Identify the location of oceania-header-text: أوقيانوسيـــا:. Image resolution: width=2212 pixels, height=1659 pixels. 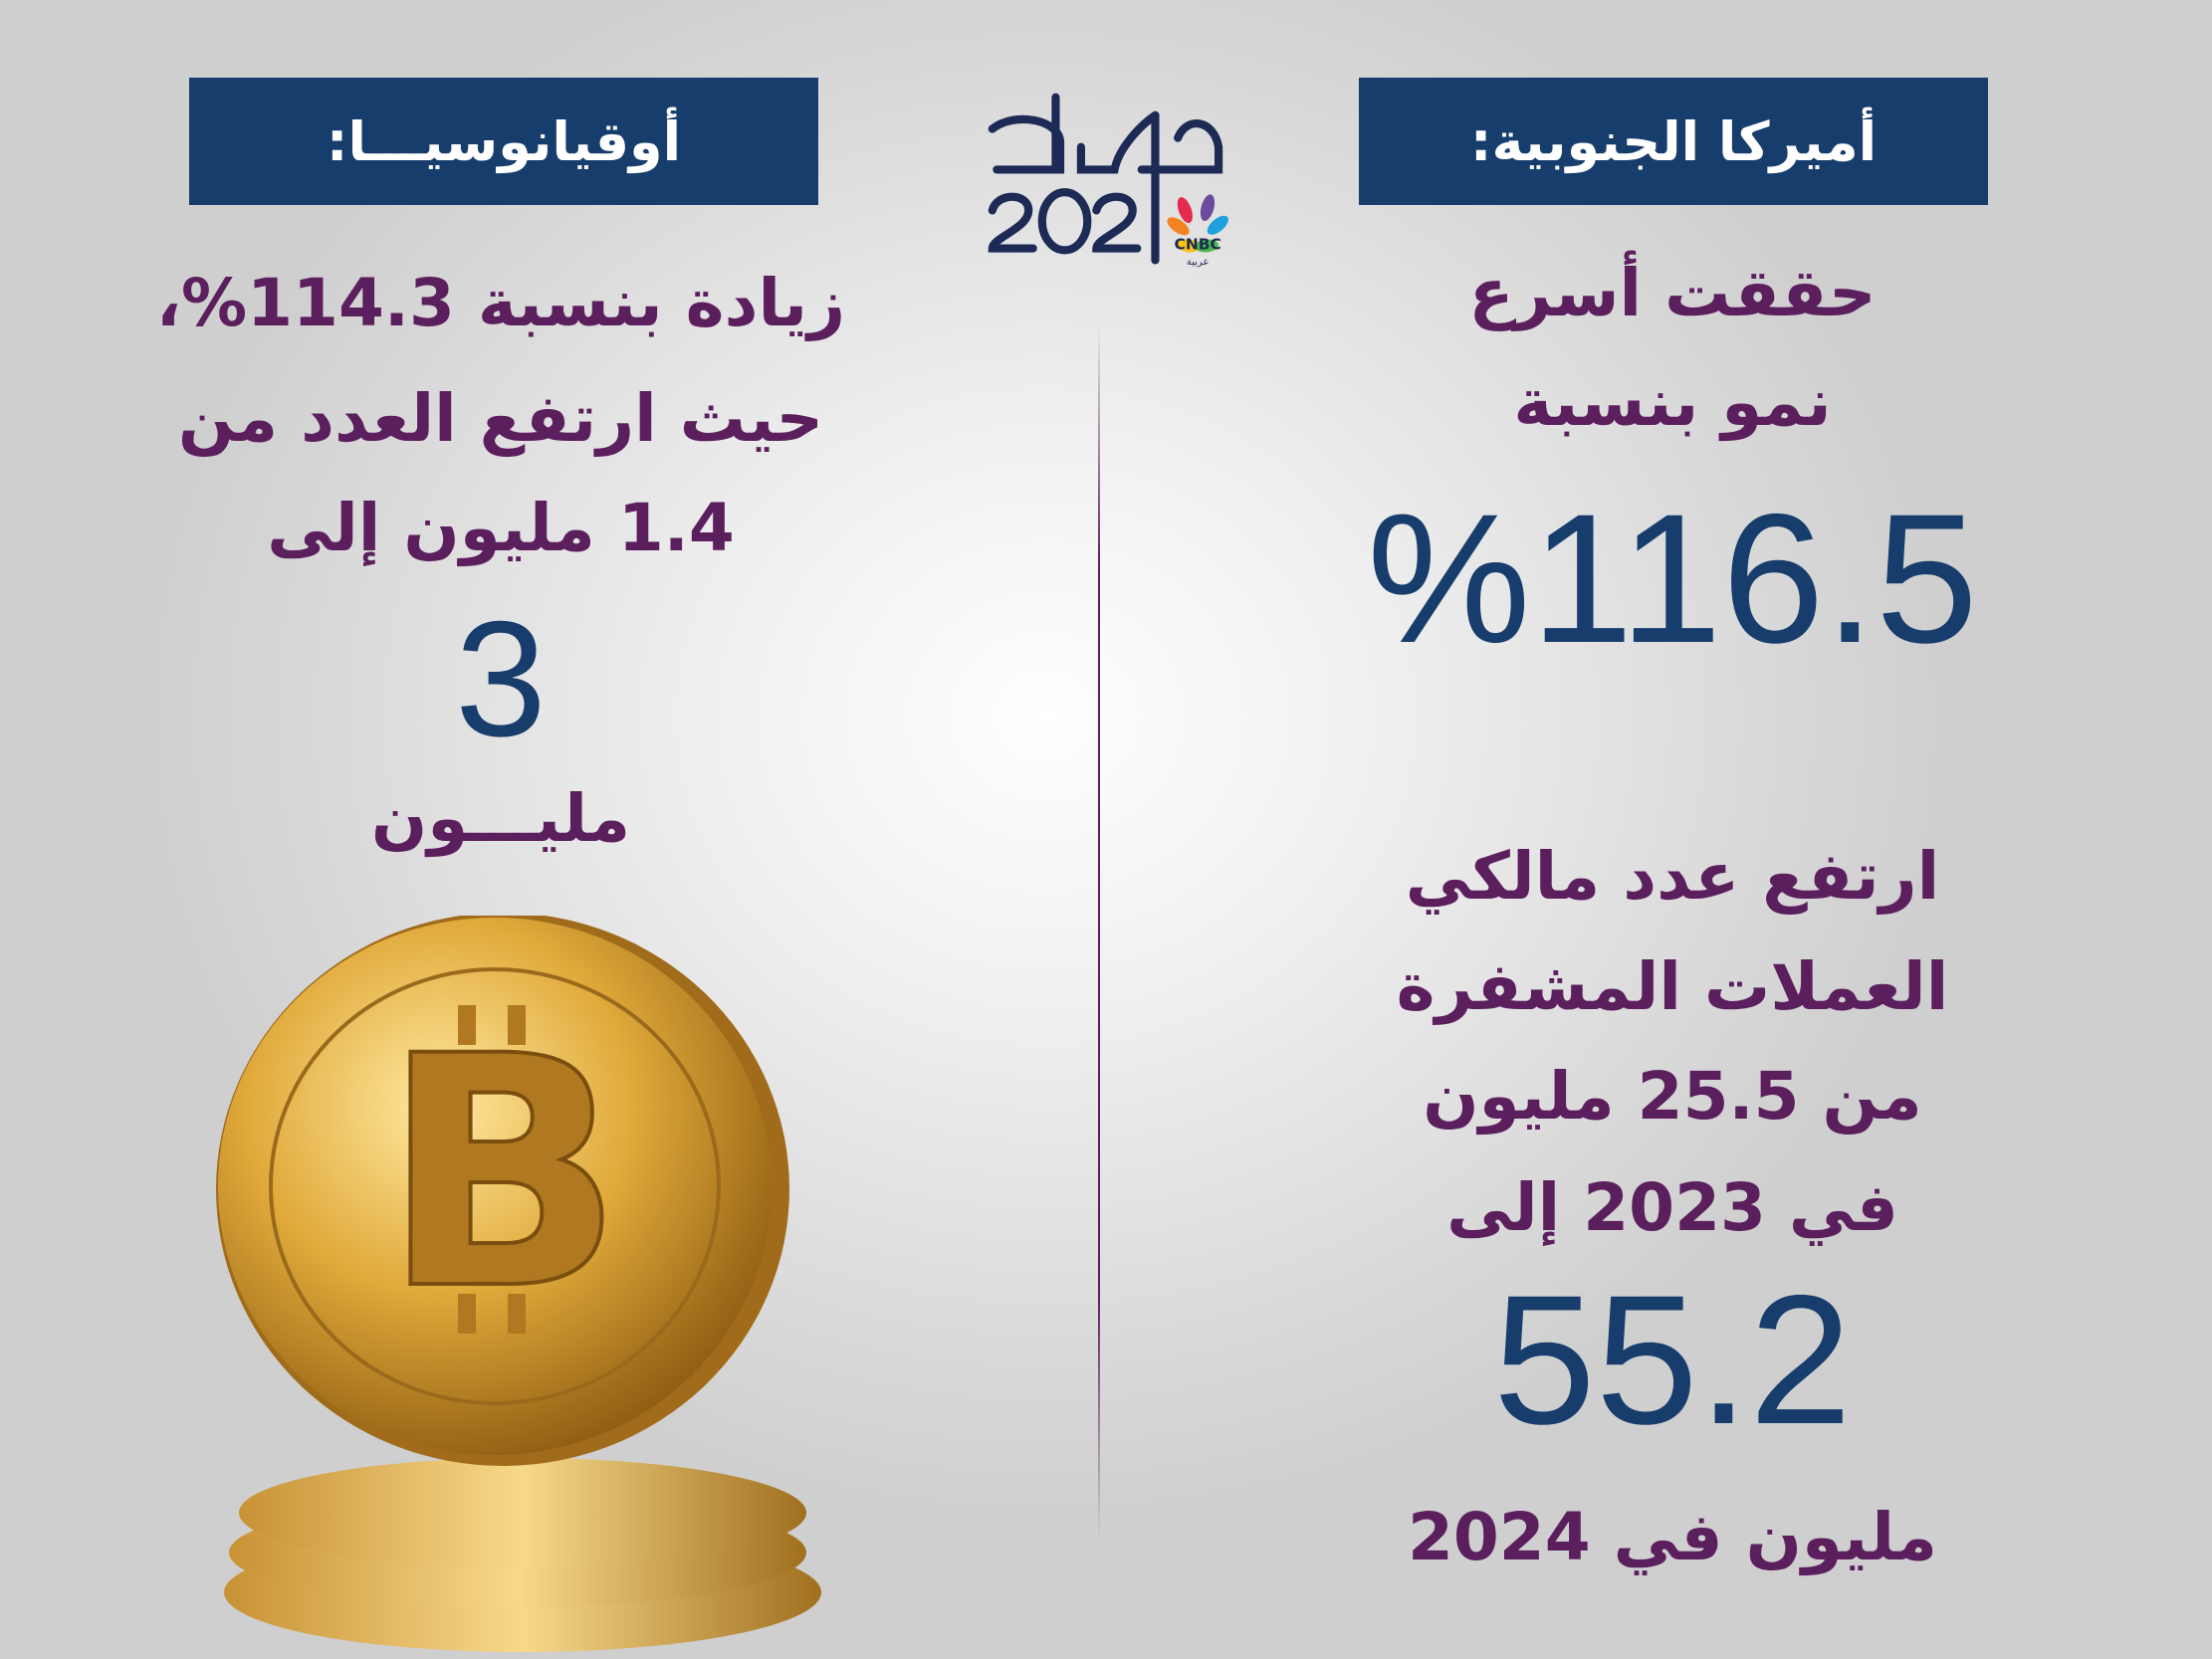
(504, 141).